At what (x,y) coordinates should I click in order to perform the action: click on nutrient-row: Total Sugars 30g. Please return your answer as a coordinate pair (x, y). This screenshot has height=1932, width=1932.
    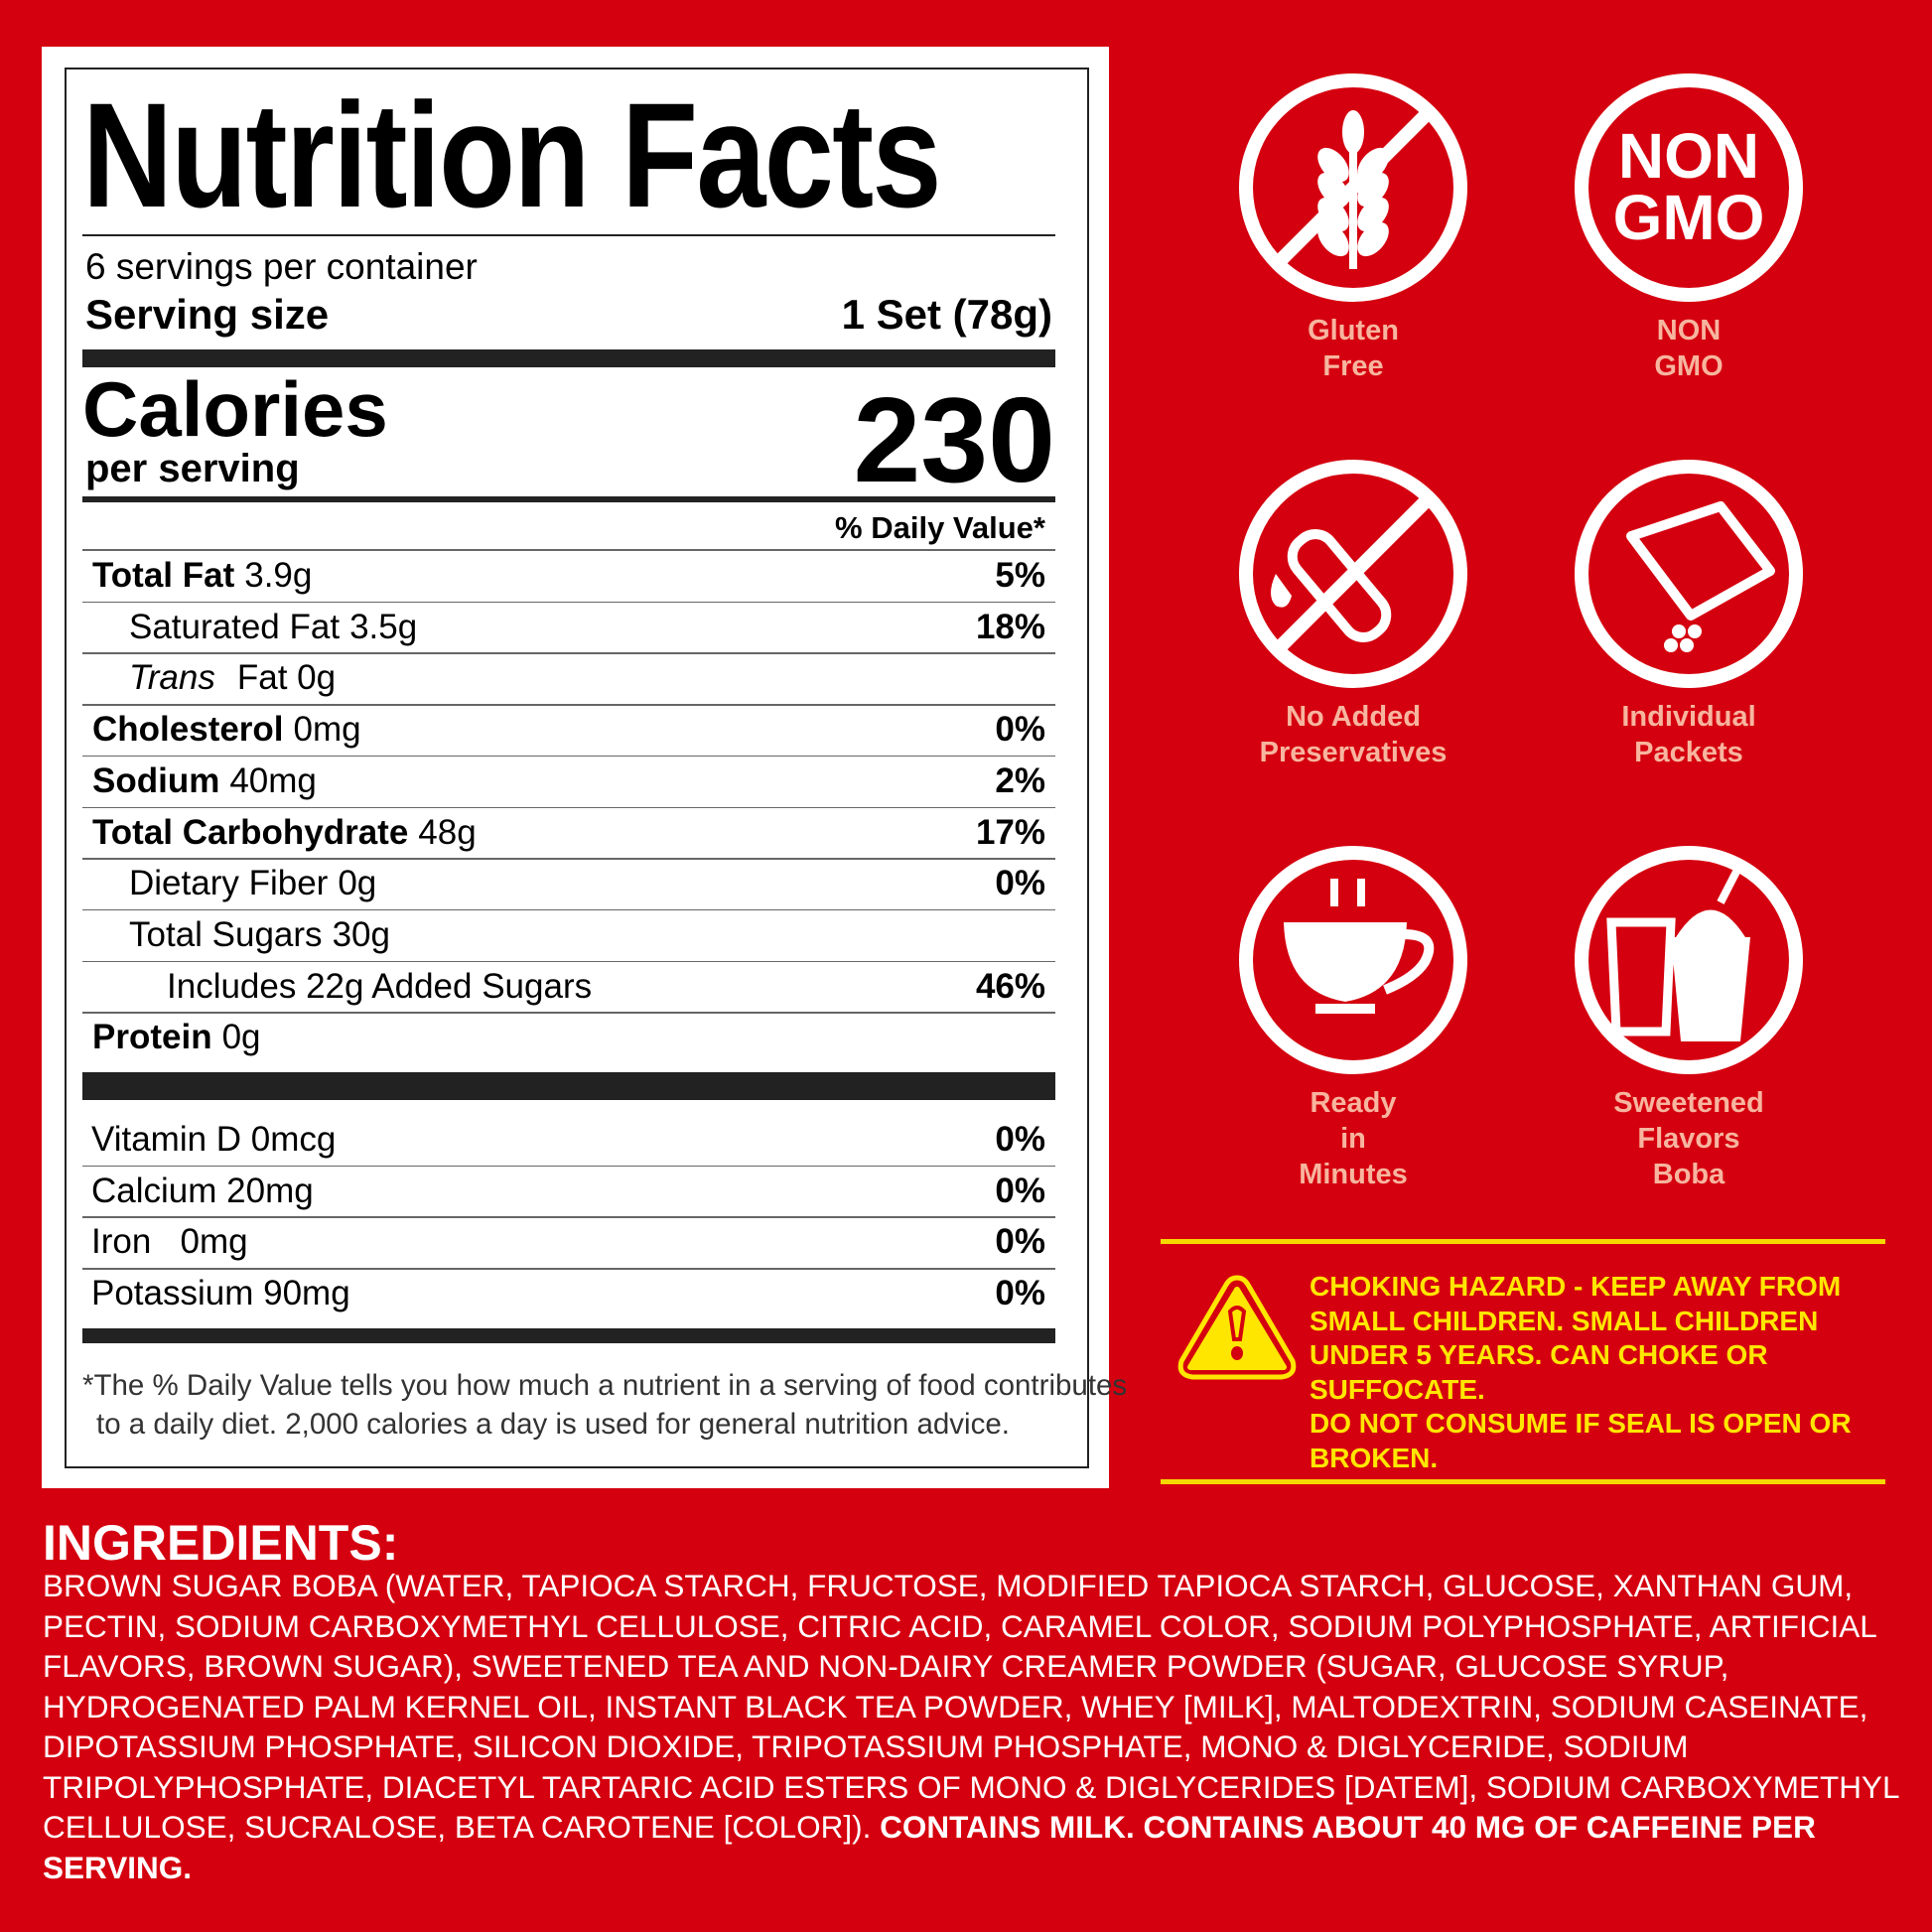
    Looking at the image, I should click on (569, 935).